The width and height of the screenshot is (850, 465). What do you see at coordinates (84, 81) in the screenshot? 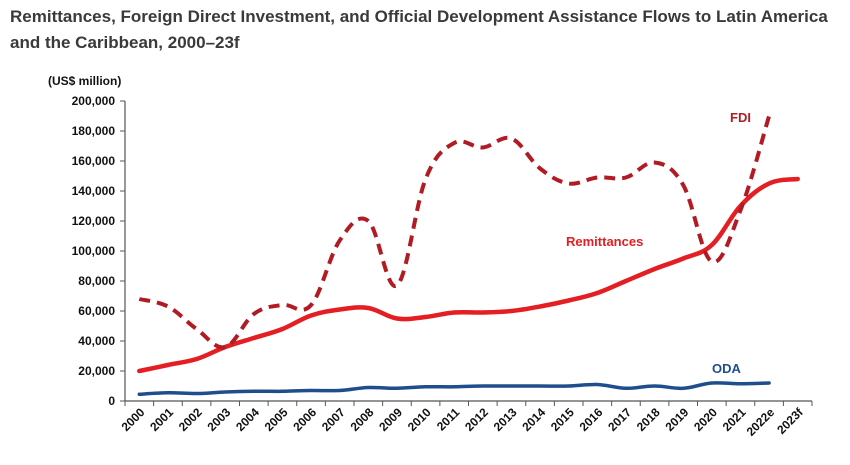
I see `y-axis-unit-label: (US$ million)` at bounding box center [84, 81].